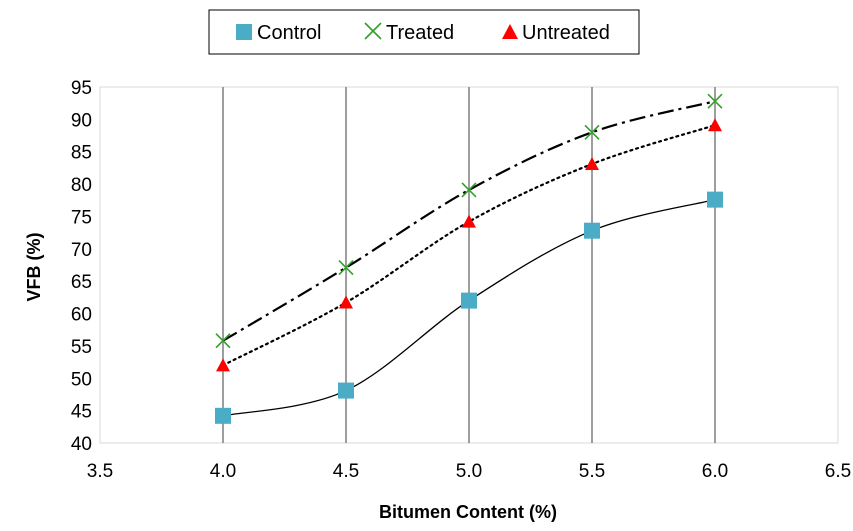 The height and width of the screenshot is (531, 853). What do you see at coordinates (81, 250) in the screenshot?
I see `y-tick-label: 70` at bounding box center [81, 250].